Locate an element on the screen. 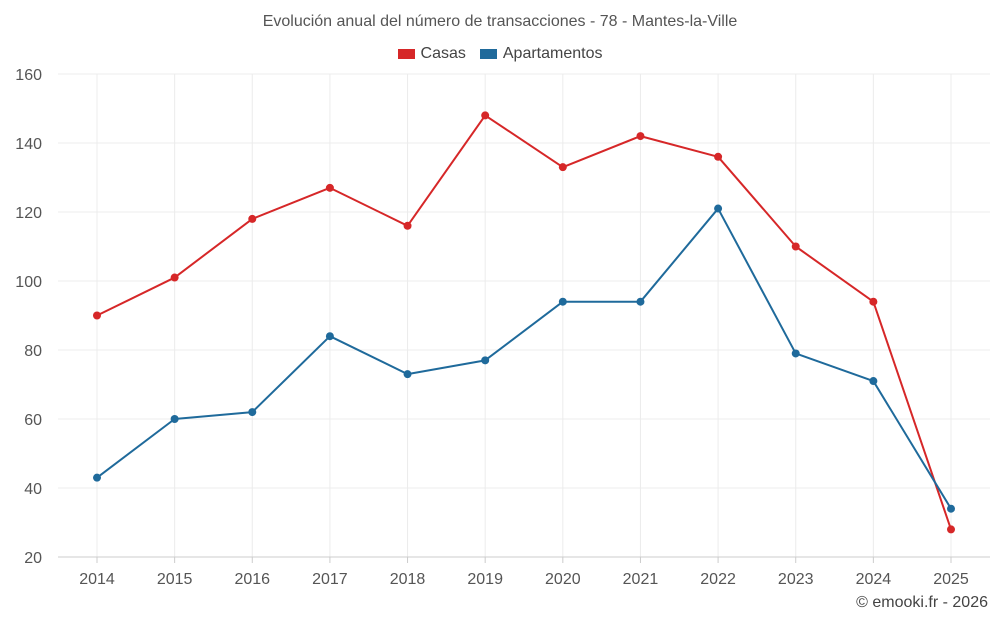 This screenshot has height=625, width=1000. y-tick-label: 20 is located at coordinates (33, 558).